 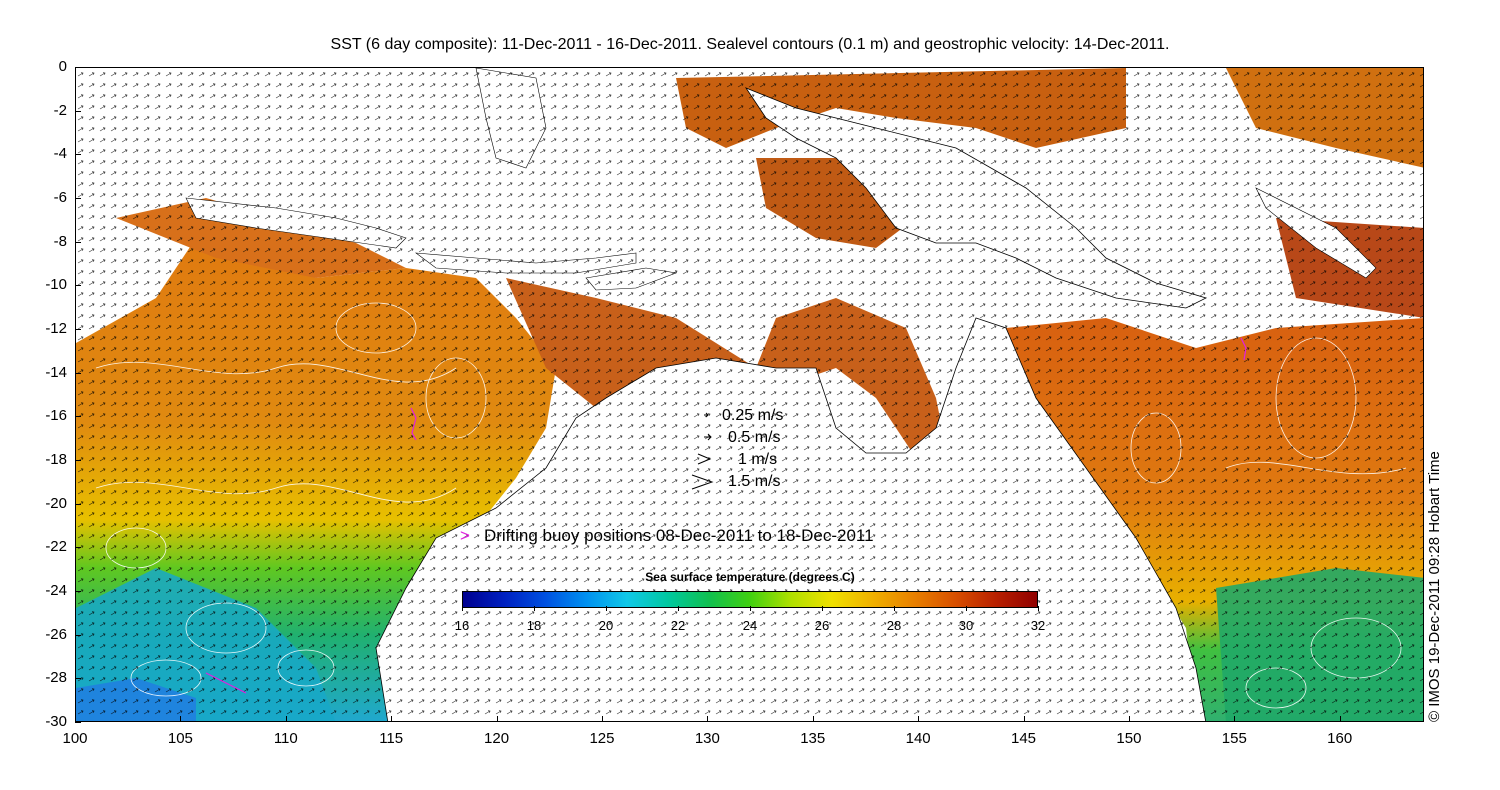 What do you see at coordinates (894, 625) in the screenshot?
I see `colorbar-tick-label: 28` at bounding box center [894, 625].